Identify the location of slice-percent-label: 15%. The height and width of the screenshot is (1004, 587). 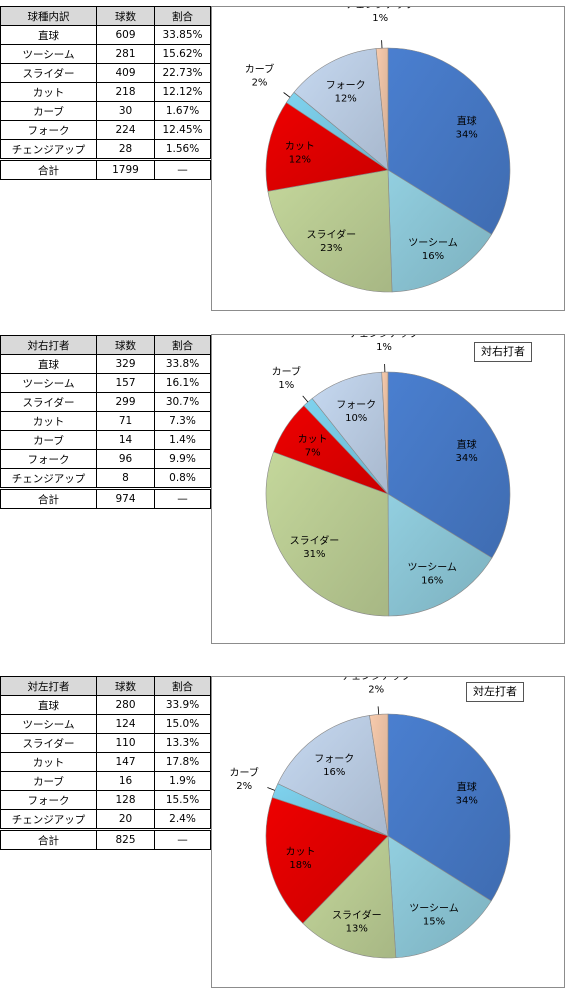
(434, 921).